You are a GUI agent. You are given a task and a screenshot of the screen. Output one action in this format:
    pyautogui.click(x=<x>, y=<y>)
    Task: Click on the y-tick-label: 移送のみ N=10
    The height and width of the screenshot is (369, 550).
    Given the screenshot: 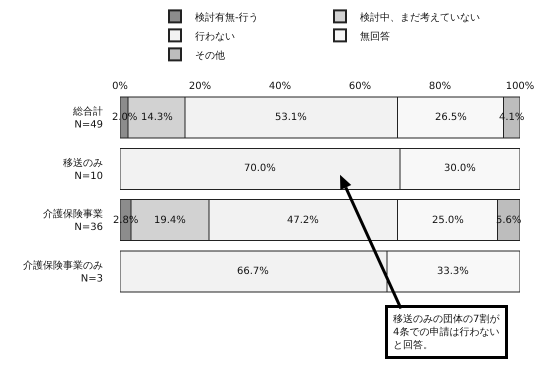 What is the action you would take?
    pyautogui.click(x=83, y=169)
    